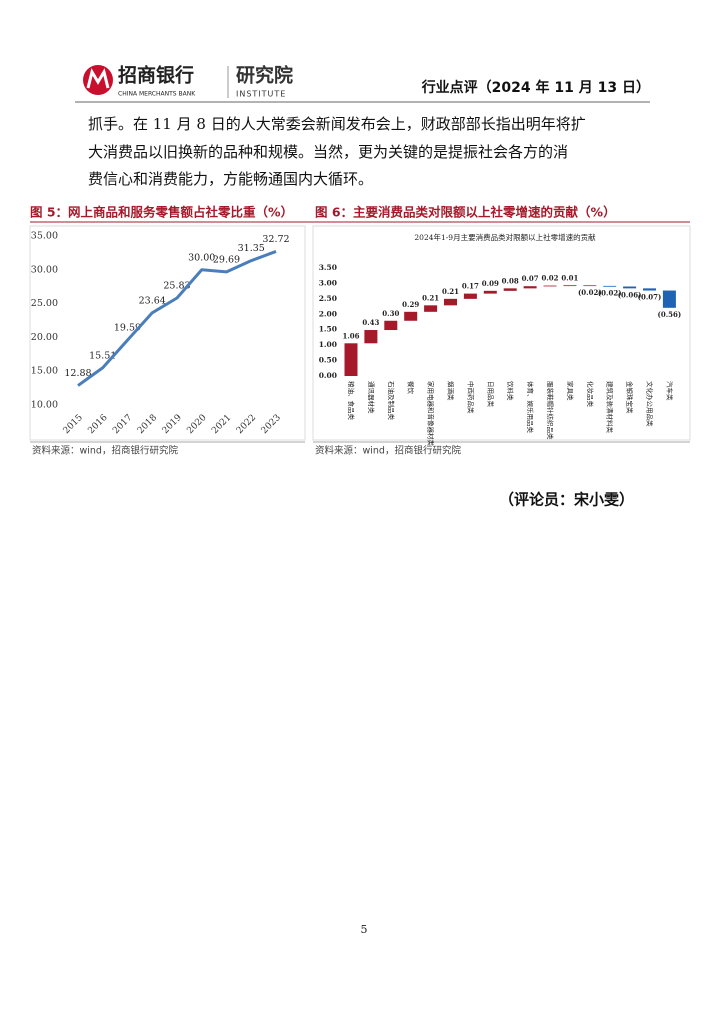  I want to click on logo-name: 招商银行, so click(156, 75).